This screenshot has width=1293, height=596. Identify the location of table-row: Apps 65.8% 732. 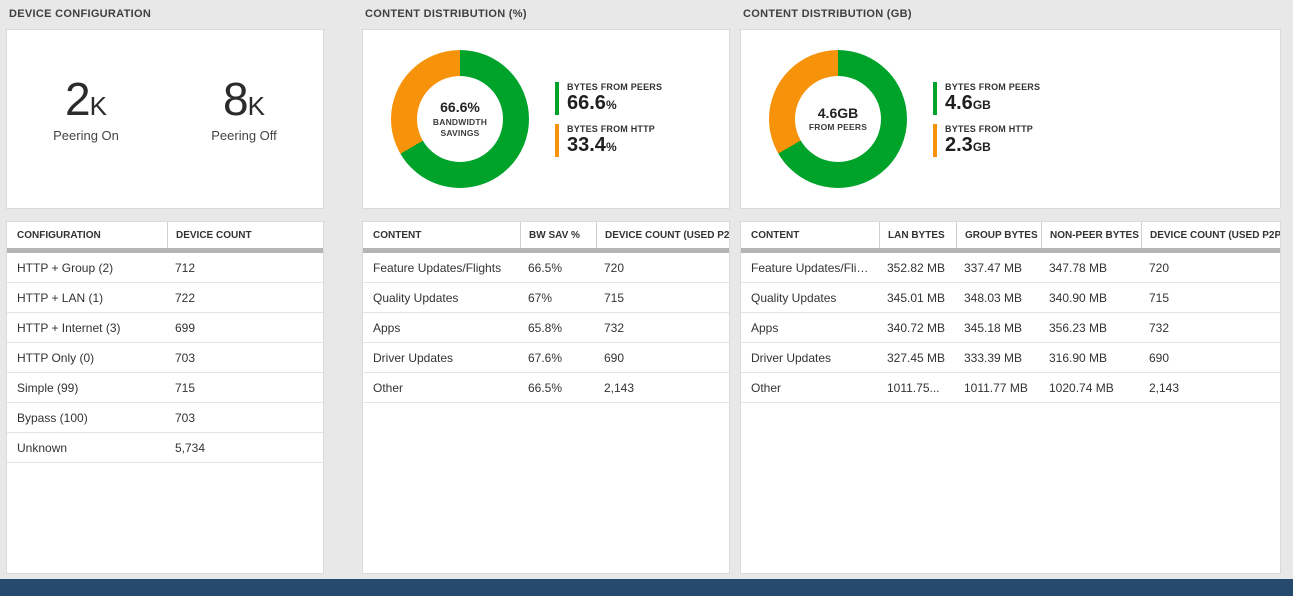
(546, 328).